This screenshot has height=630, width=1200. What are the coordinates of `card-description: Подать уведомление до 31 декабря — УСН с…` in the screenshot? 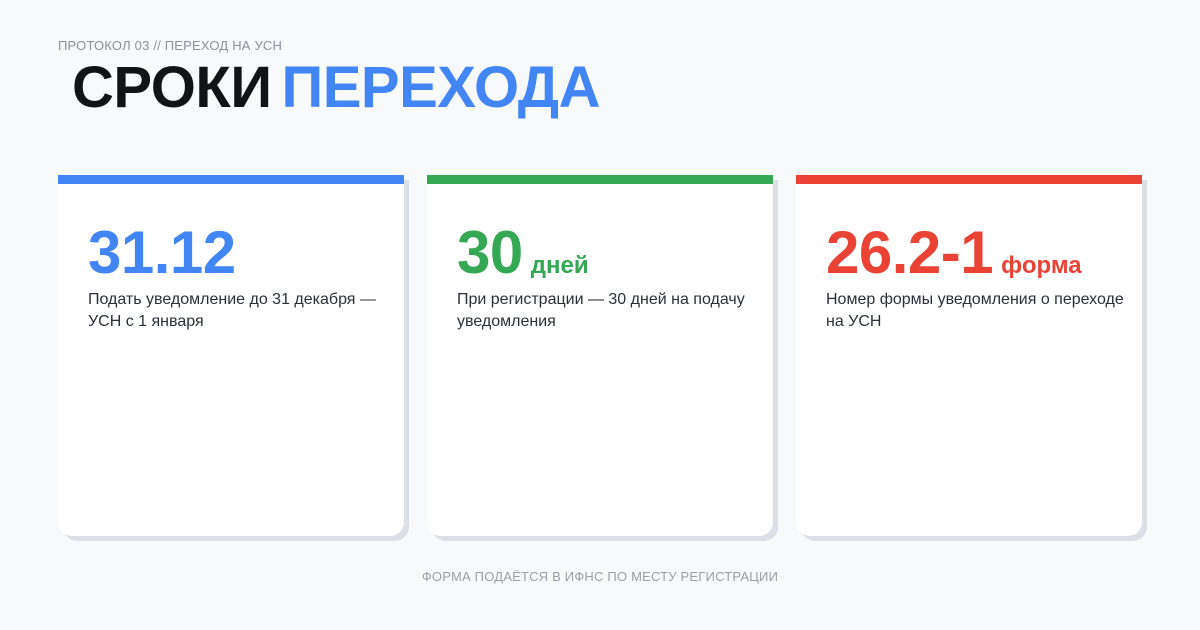 It's located at (232, 310).